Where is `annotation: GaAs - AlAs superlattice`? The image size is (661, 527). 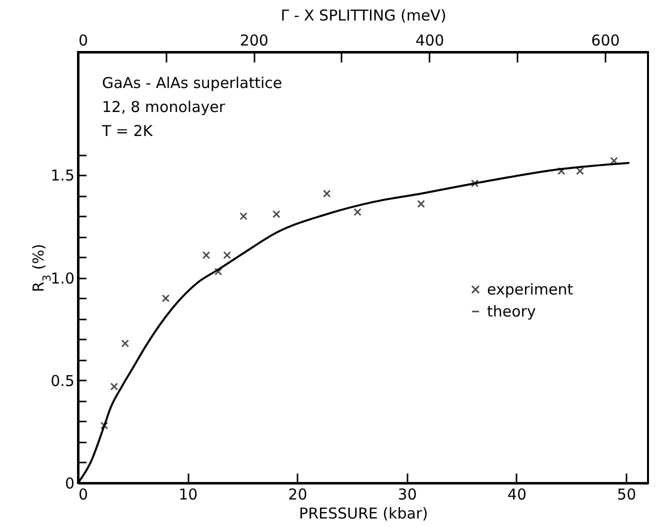 annotation: GaAs - AlAs superlattice is located at coordinates (192, 83).